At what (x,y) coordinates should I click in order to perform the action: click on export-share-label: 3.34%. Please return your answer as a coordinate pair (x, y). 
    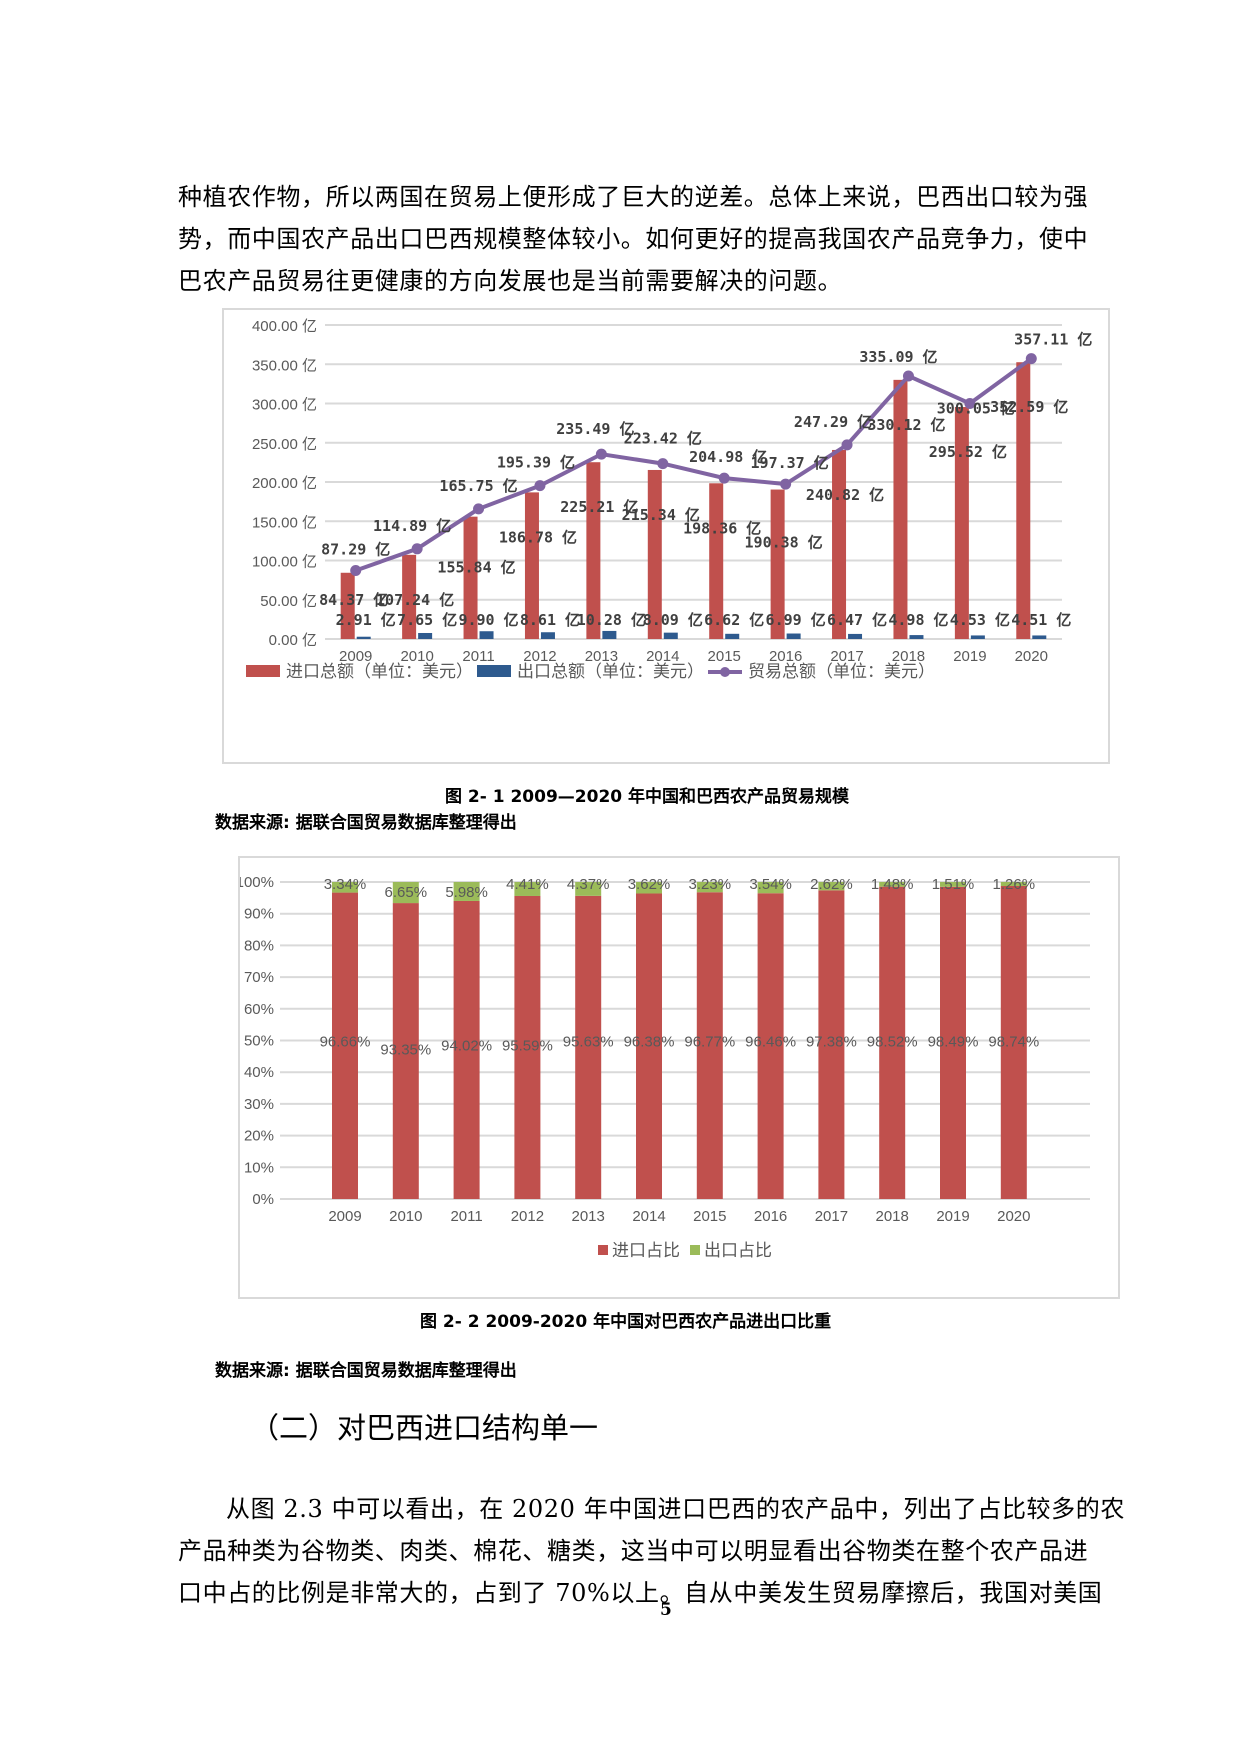
    Looking at the image, I should click on (345, 884).